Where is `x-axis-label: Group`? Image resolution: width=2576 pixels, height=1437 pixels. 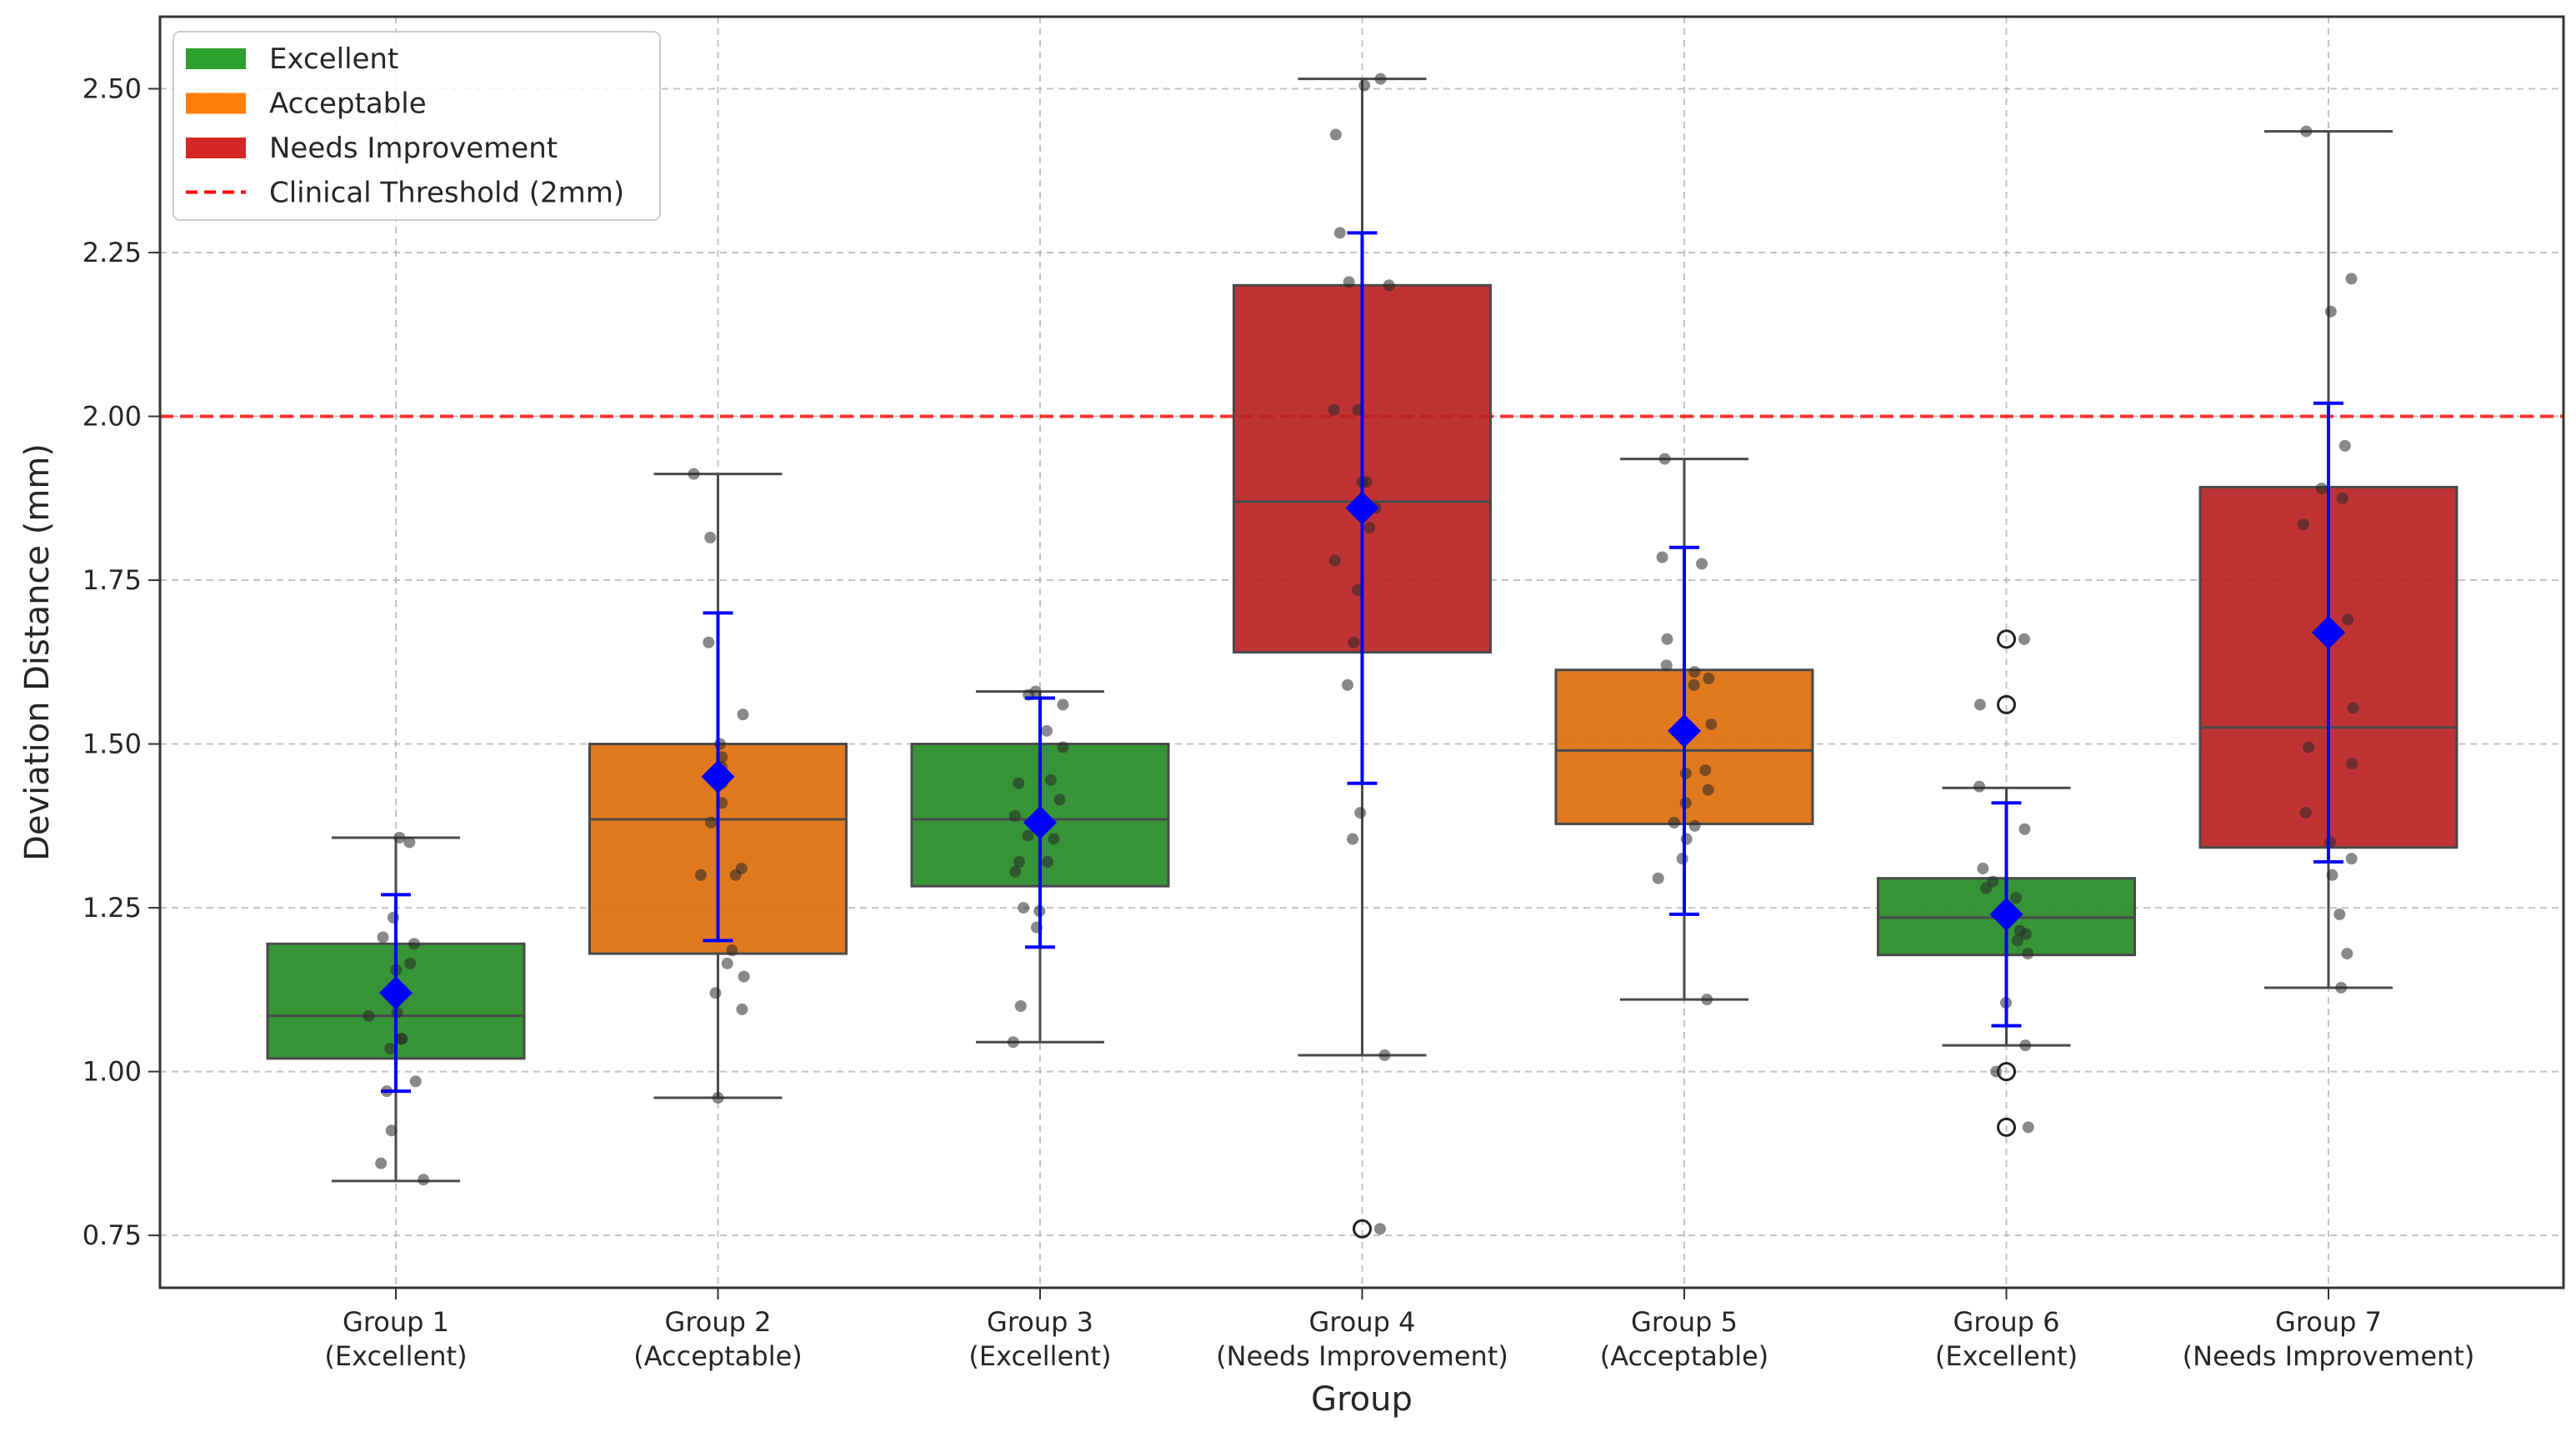
x-axis-label: Group is located at coordinates (1362, 1400).